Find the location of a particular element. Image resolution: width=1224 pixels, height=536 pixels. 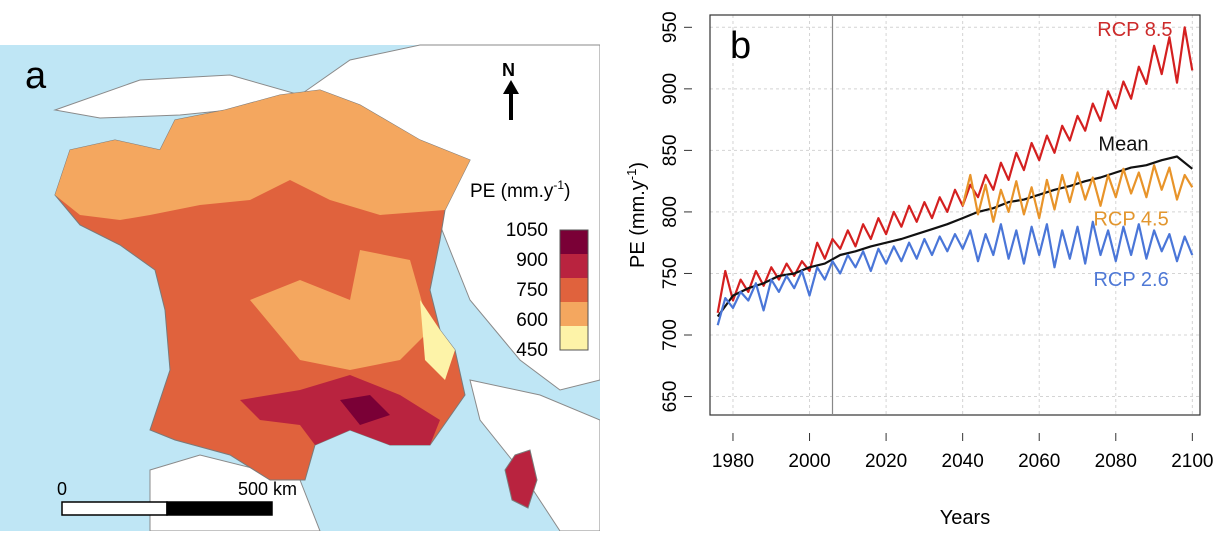

legend-tick-label: 450 is located at coordinates (532, 350).